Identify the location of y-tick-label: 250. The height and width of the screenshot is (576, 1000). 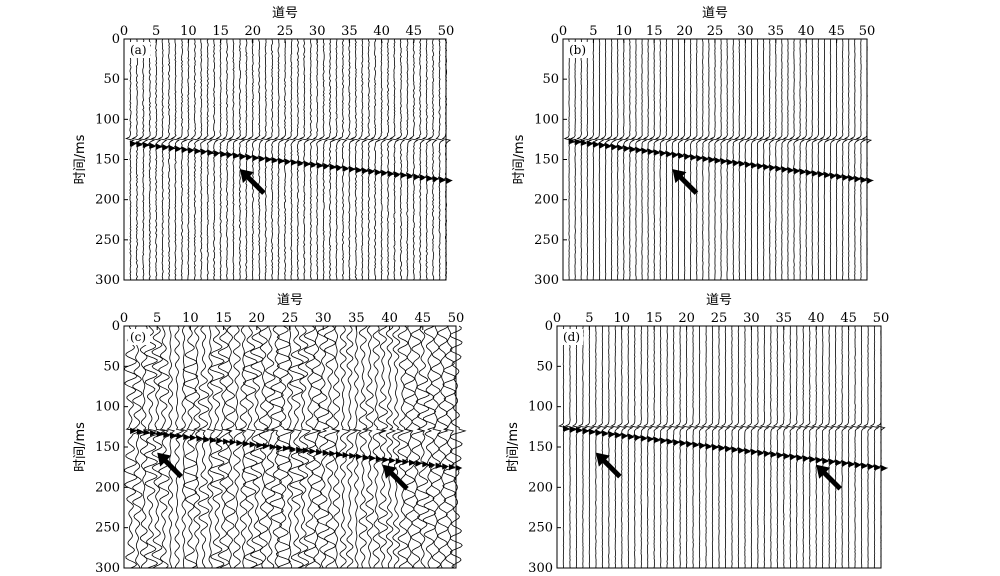
(540, 528).